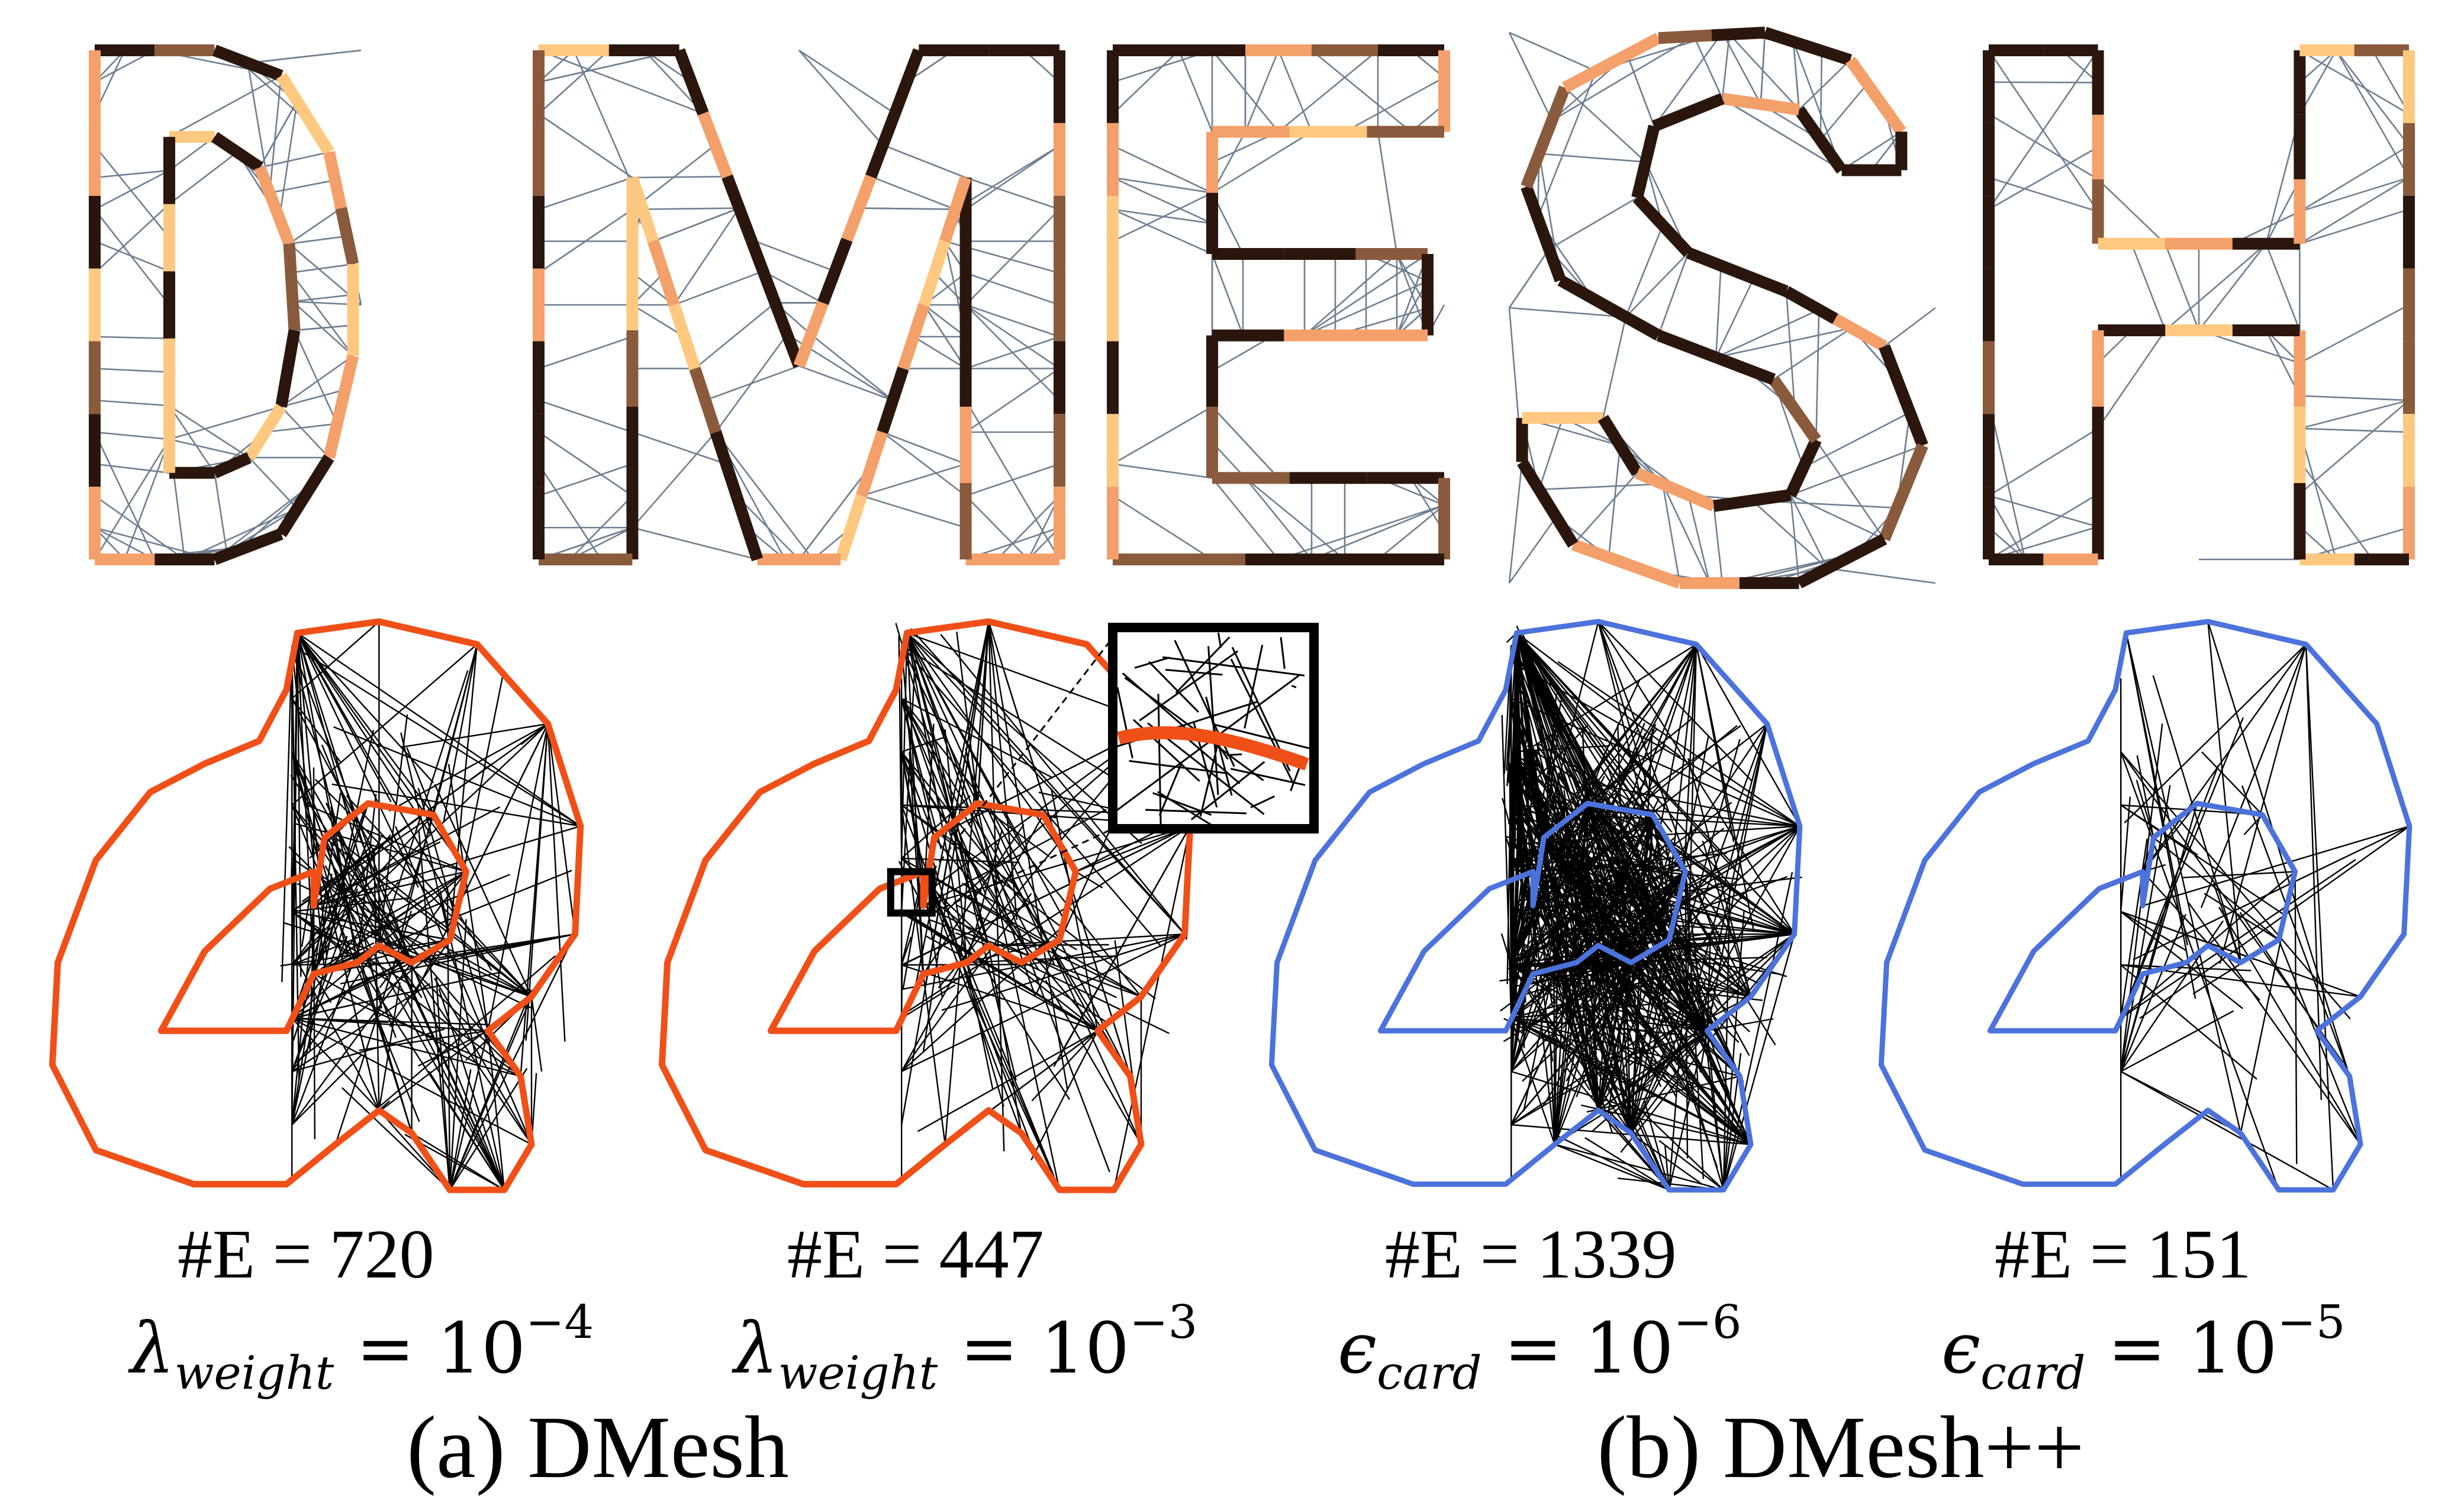  I want to click on panel-2-param-eq: = 10, so click(1034, 1348).